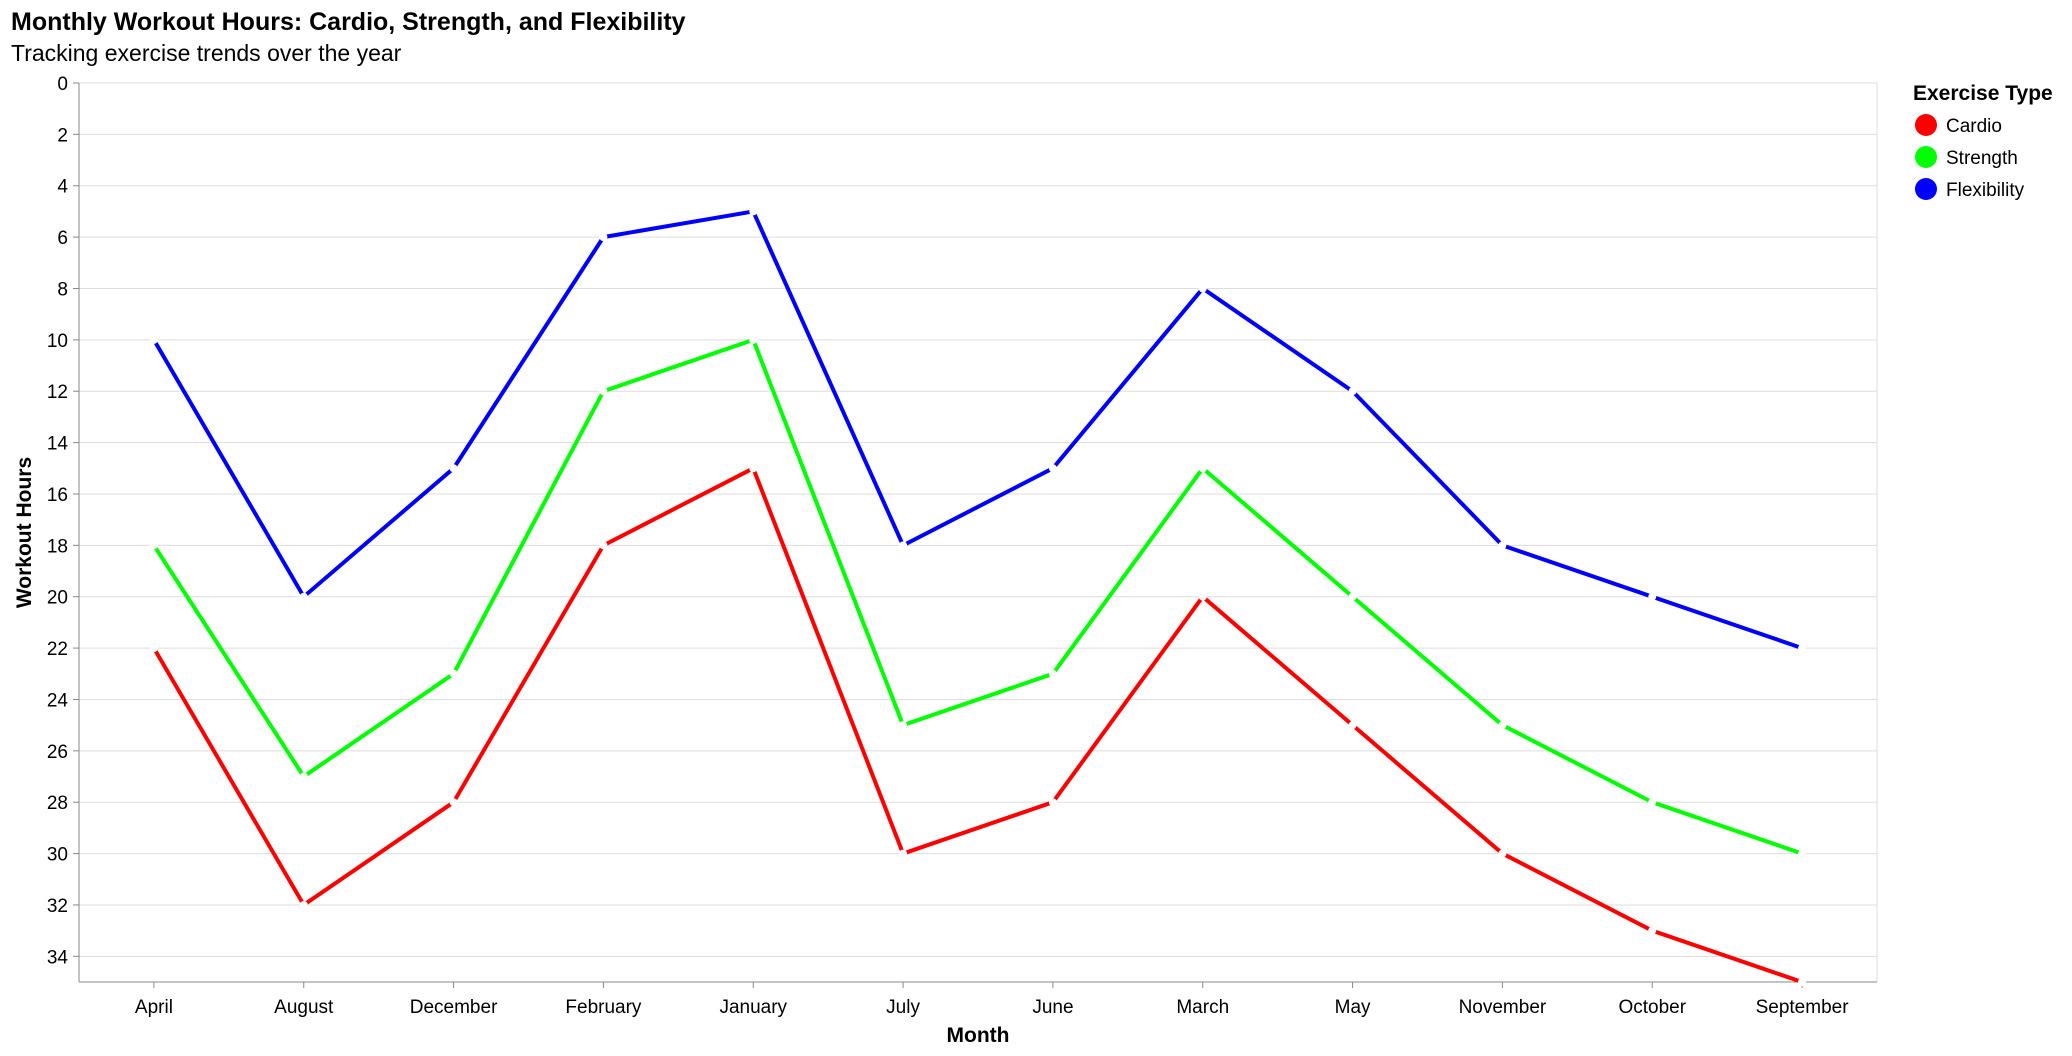 This screenshot has width=2072, height=1056. Describe the element at coordinates (1974, 126) in the screenshot. I see `legend-label: Cardio` at that location.